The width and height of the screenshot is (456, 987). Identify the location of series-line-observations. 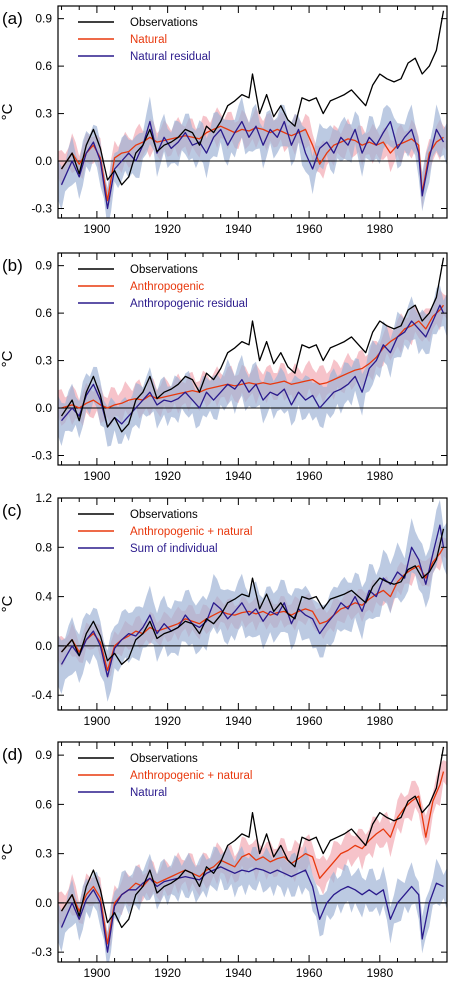
(253, 597).